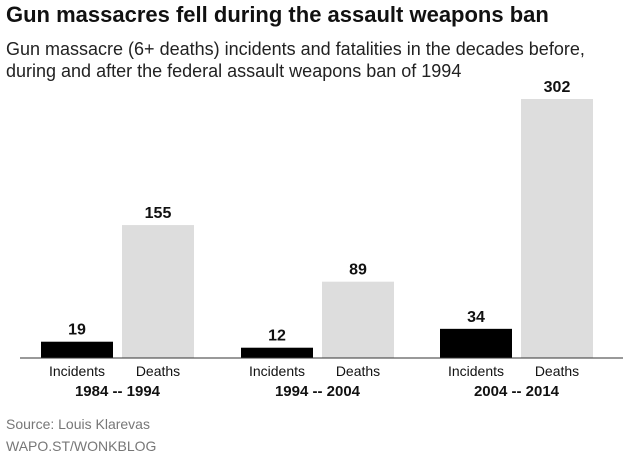 The image size is (640, 472). Describe the element at coordinates (81, 446) in the screenshot. I see `credit-note: WAPO.ST/WONKBLOG` at that location.